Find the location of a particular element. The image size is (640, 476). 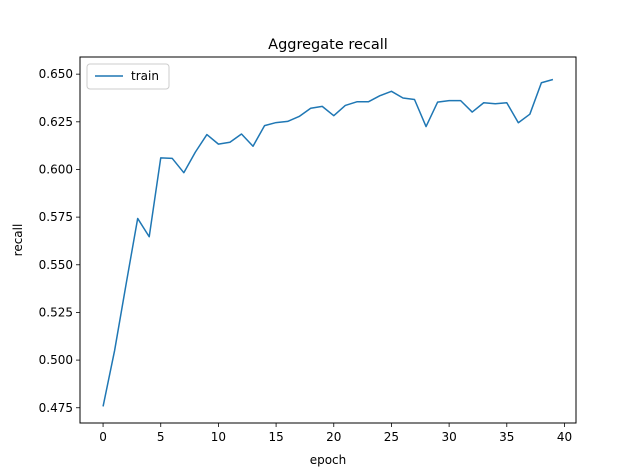

x-tick-label: 15 is located at coordinates (275, 437).